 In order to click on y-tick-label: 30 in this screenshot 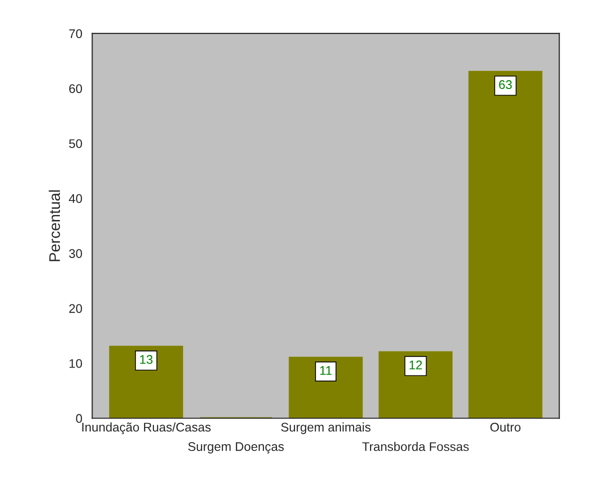, I will do `click(75, 253)`.